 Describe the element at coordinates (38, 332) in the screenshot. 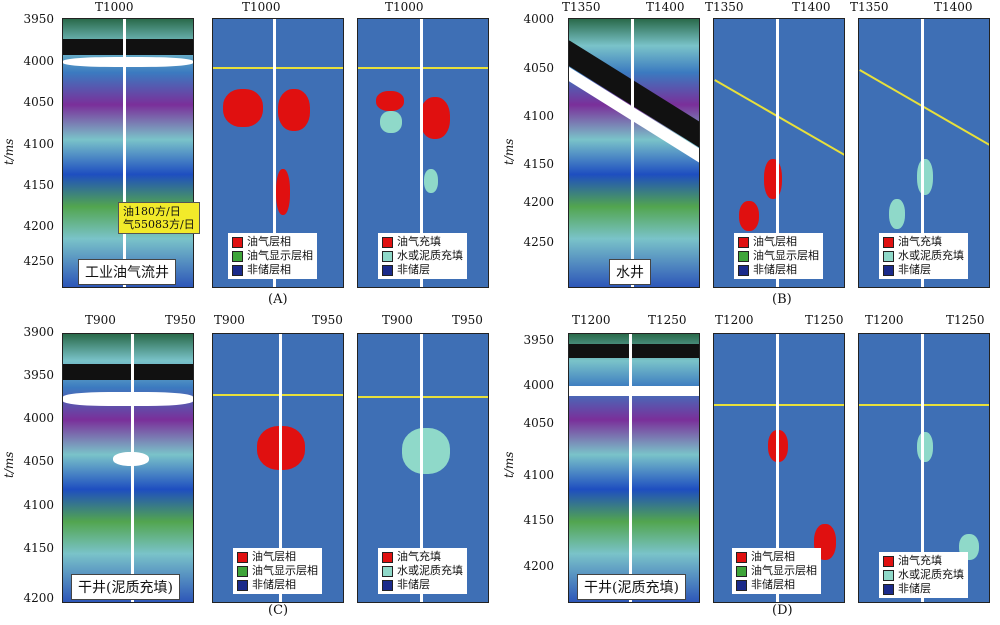

I see `y-tick: 3900` at that location.